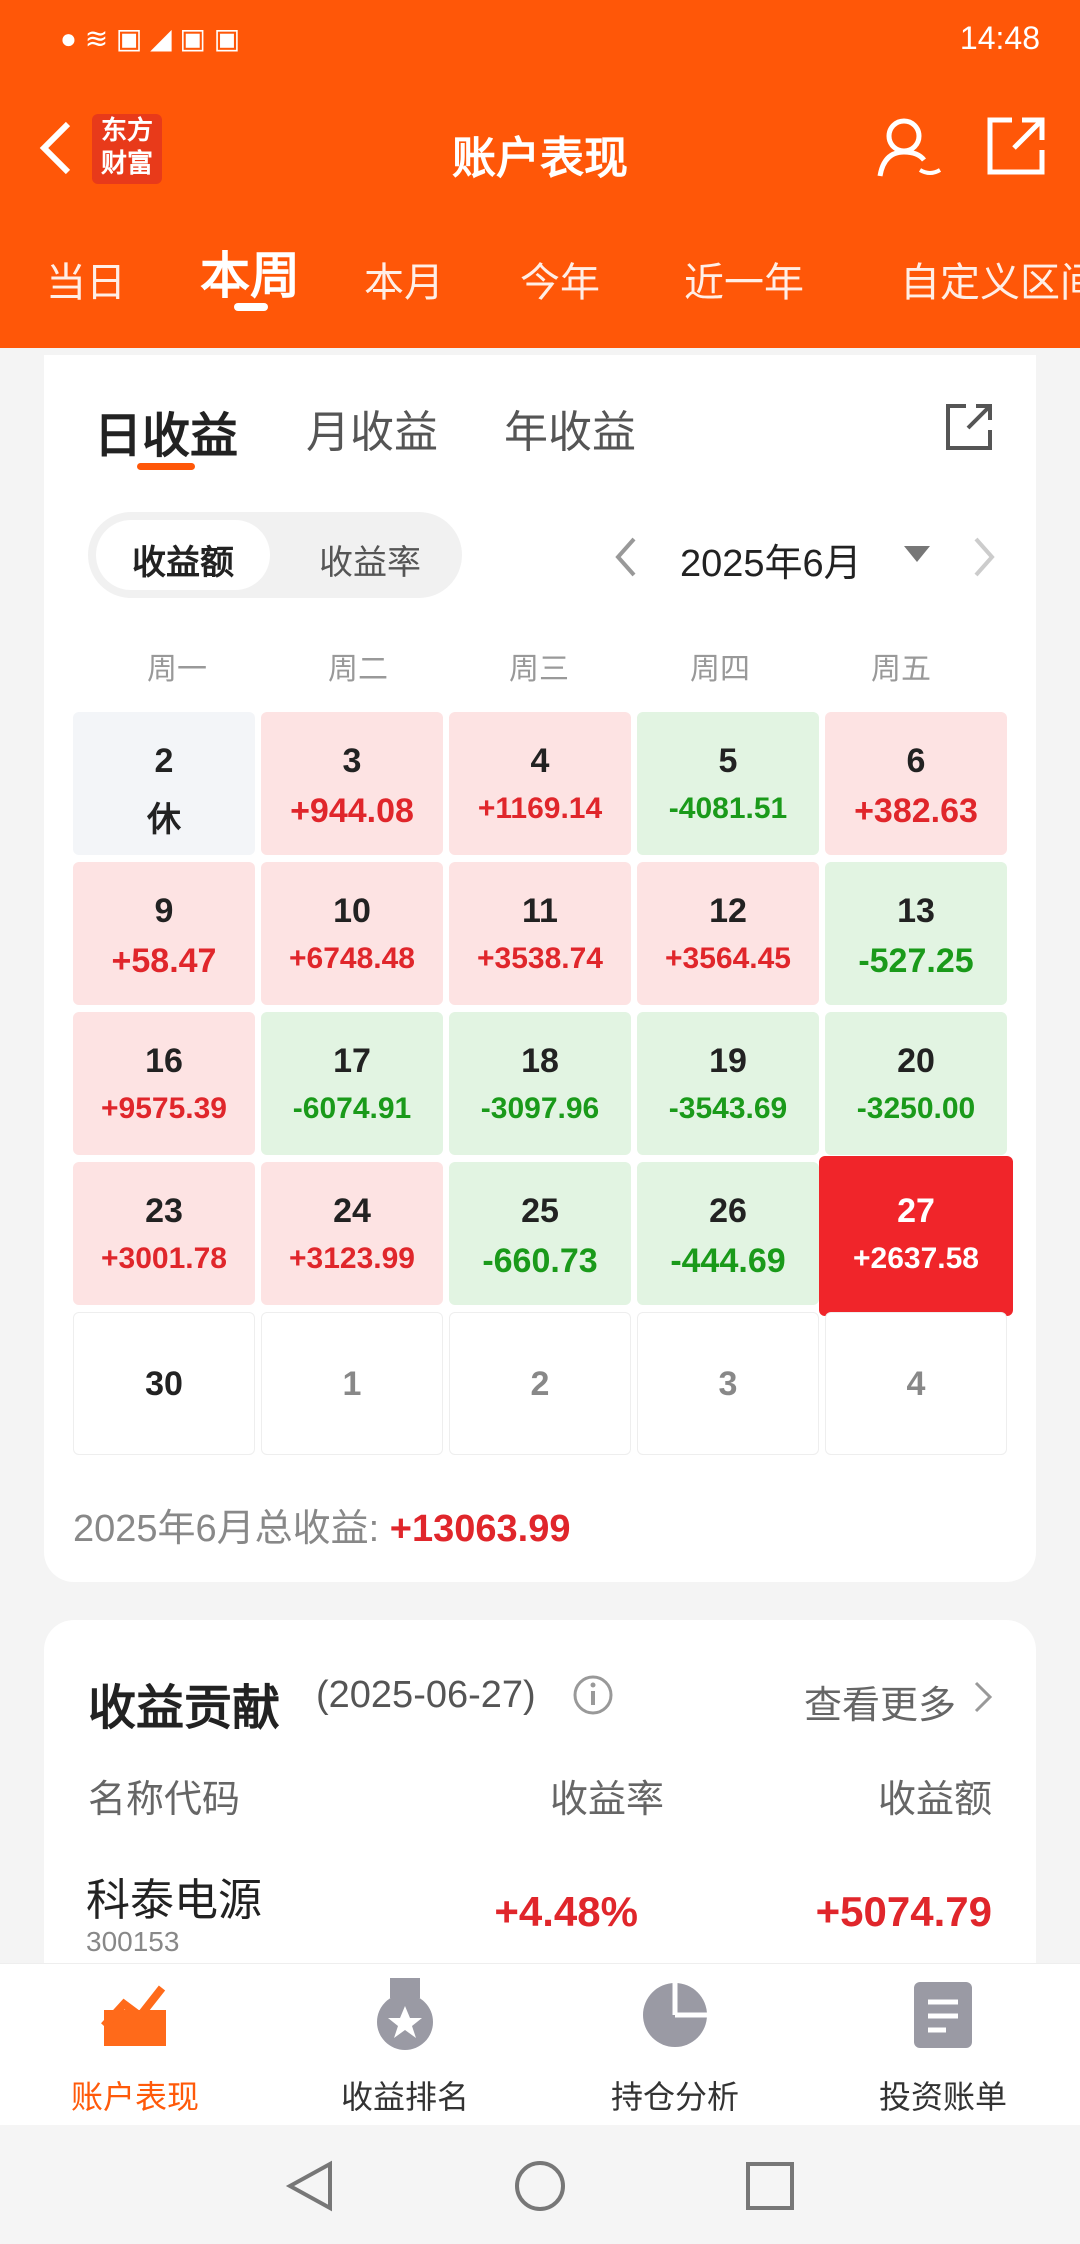 This screenshot has height=2244, width=1080. Describe the element at coordinates (321, 1524) in the screenshot. I see `total: 2025年6月总收益: +13063.99` at that location.